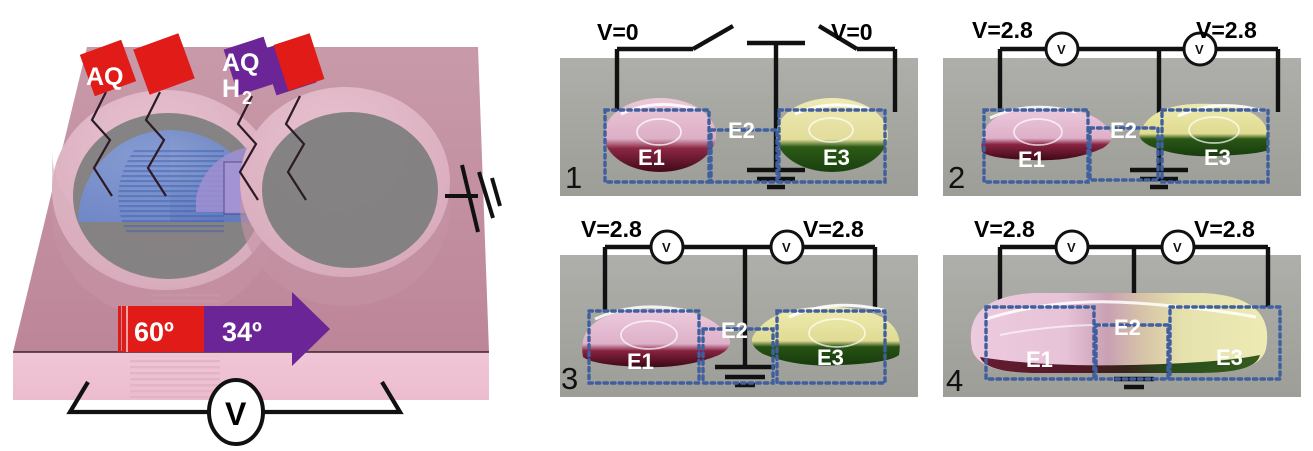  I want to click on panel-number: 1, so click(573, 177).